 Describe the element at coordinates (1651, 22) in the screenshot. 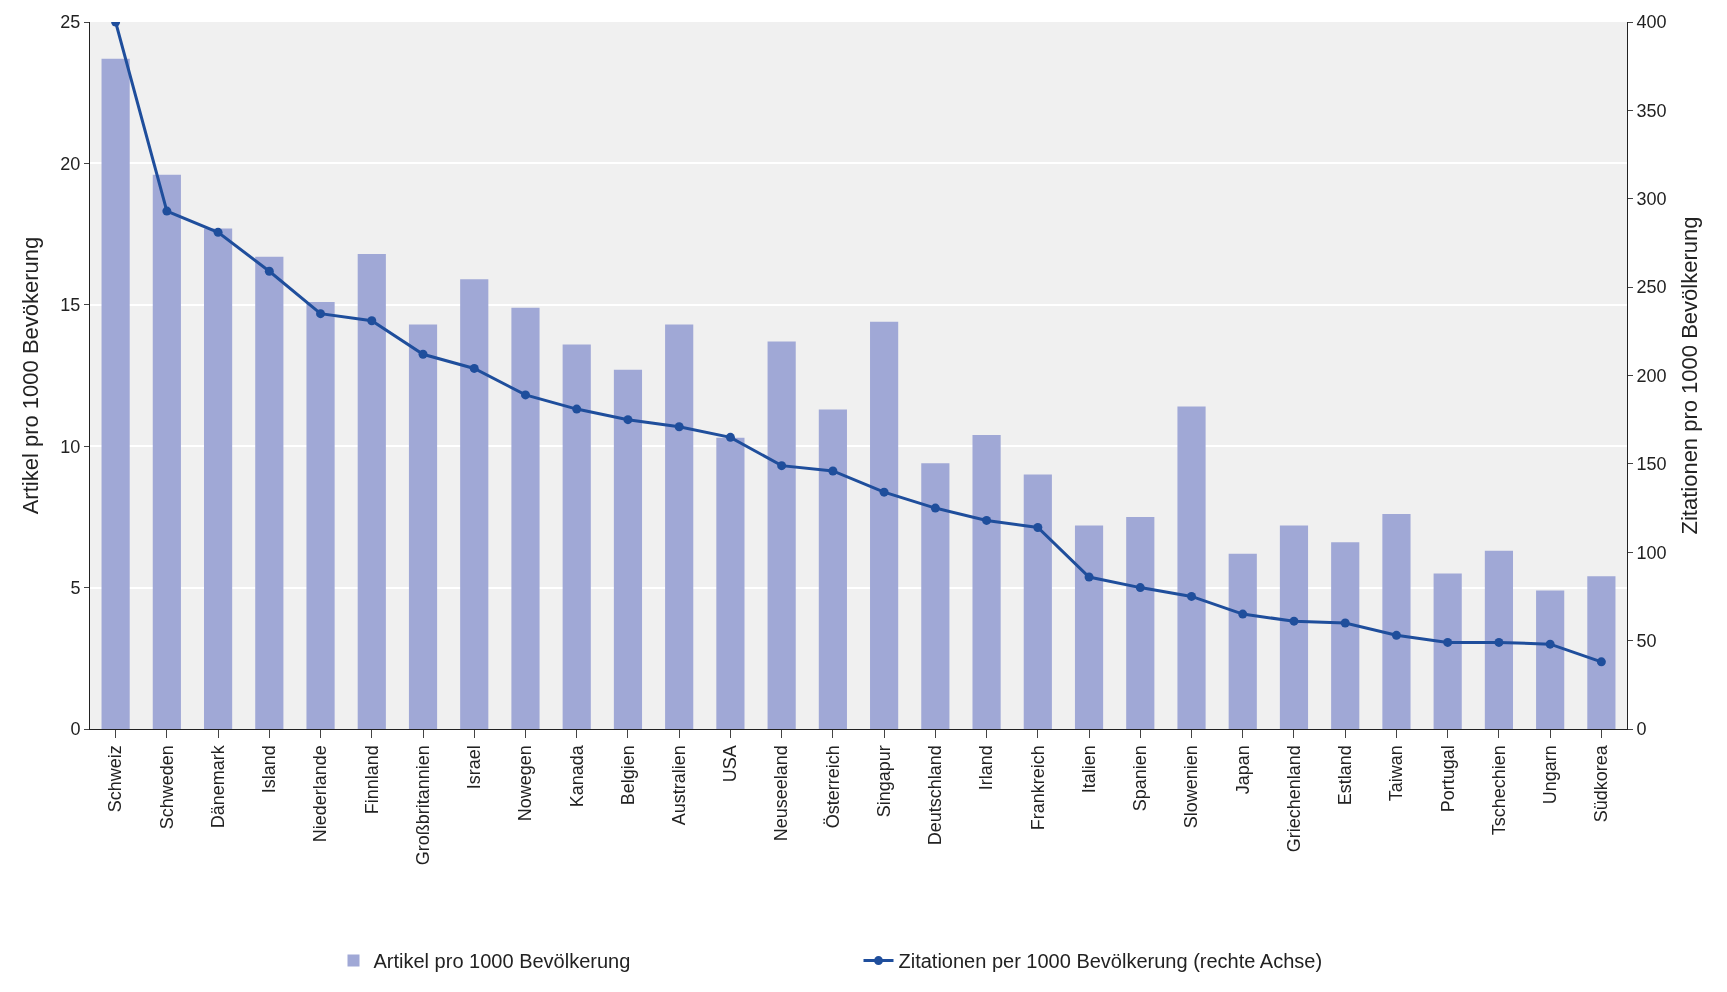

I see `y2-tick-label: 400` at that location.